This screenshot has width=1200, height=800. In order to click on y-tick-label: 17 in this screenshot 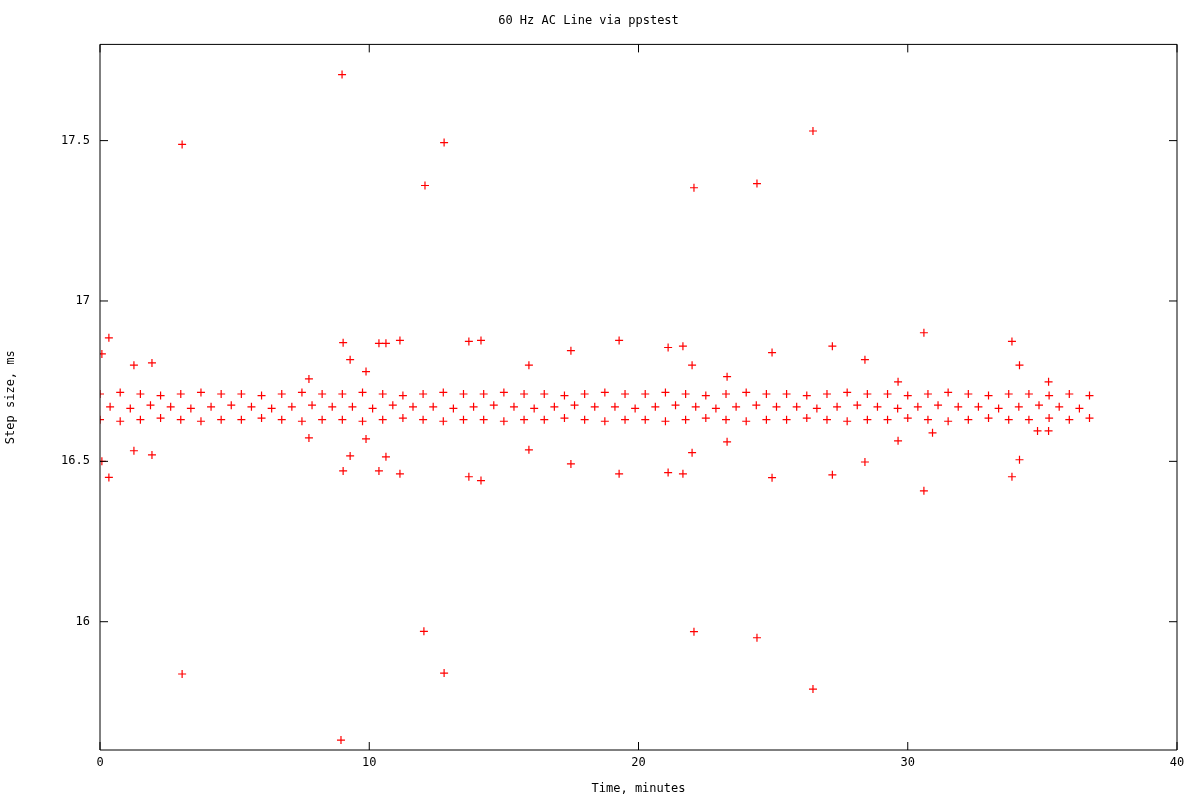, I will do `click(82, 300)`.